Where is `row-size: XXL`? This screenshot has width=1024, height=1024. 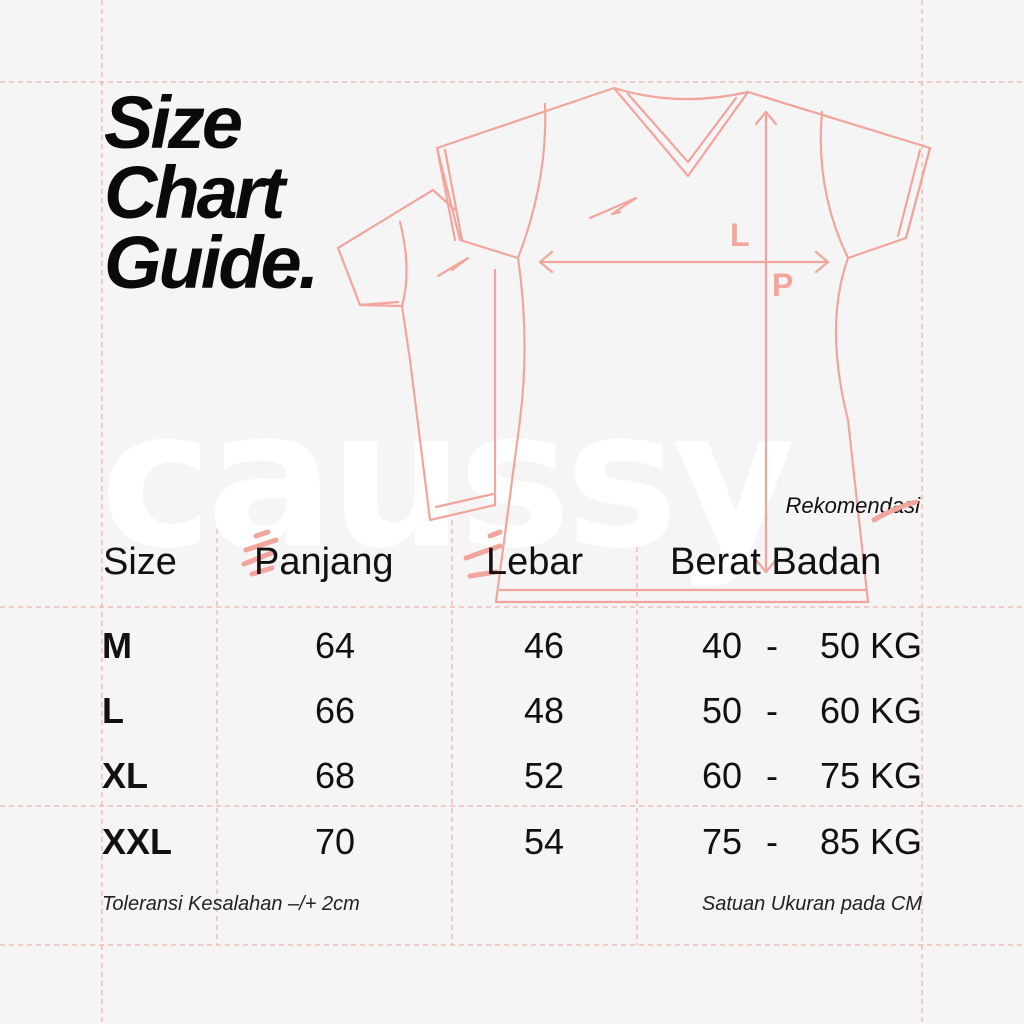 row-size: XXL is located at coordinates (137, 841).